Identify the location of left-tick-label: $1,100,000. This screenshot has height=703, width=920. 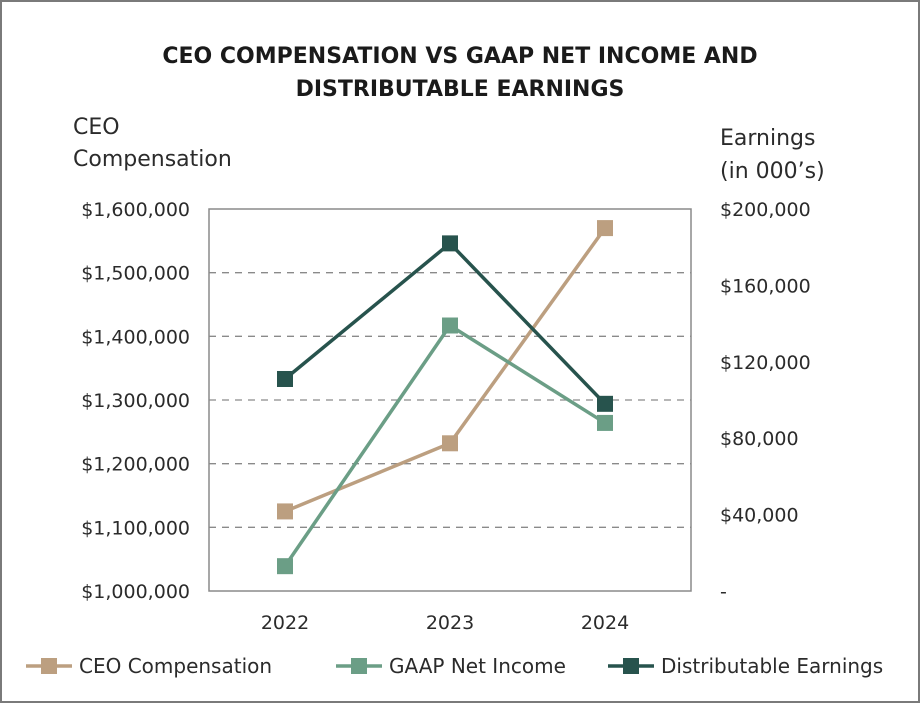
(135, 528).